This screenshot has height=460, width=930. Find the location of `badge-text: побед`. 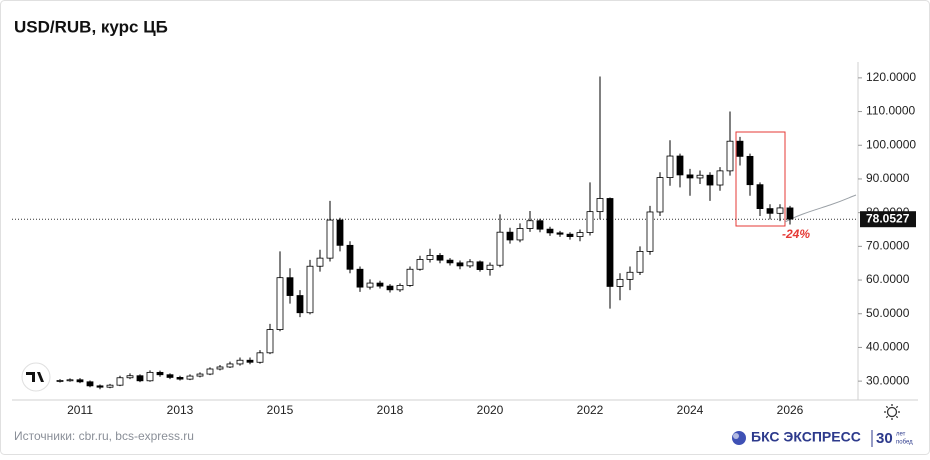

badge-text: побед is located at coordinates (904, 443).